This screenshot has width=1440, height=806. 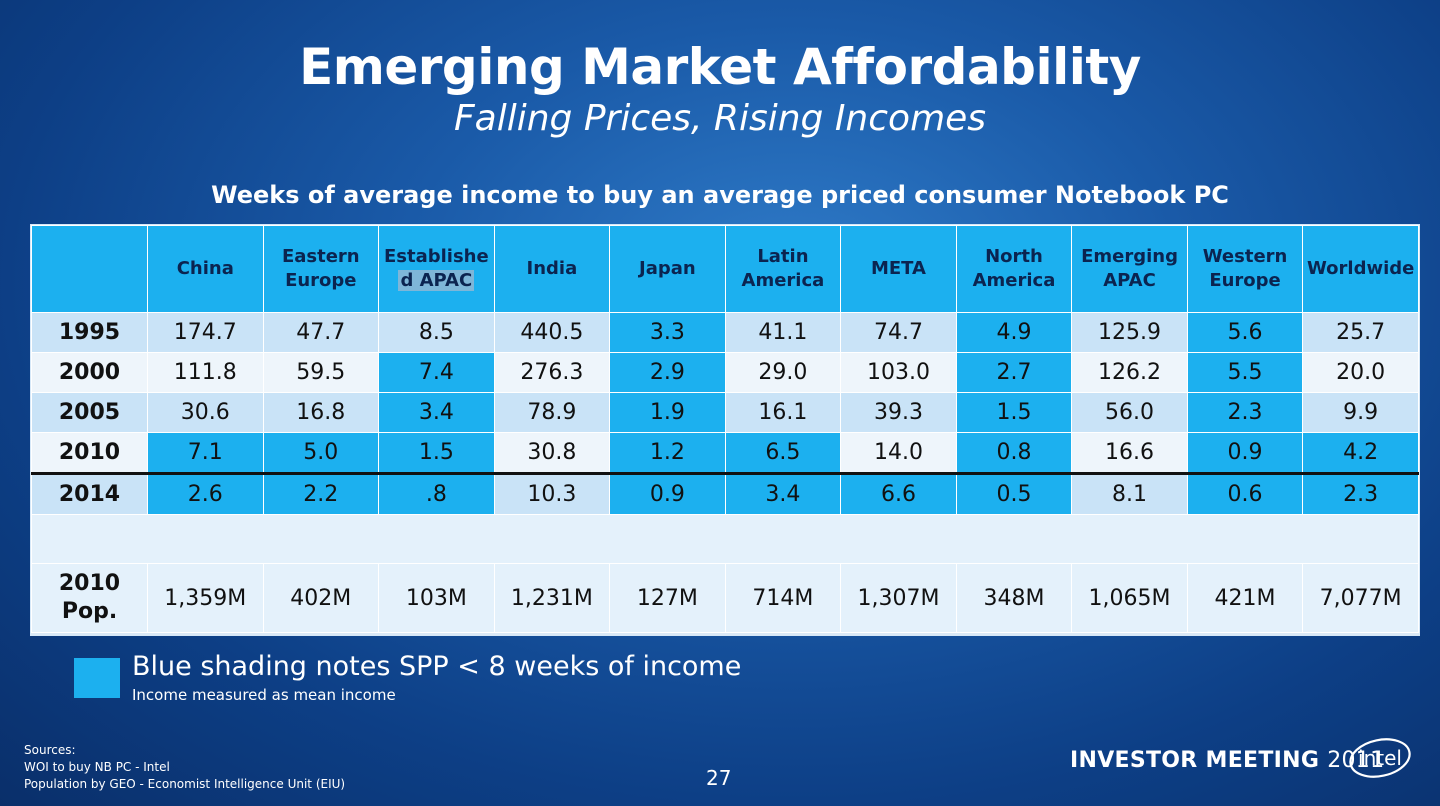 What do you see at coordinates (321, 598) in the screenshot?
I see `population-cell: 402M` at bounding box center [321, 598].